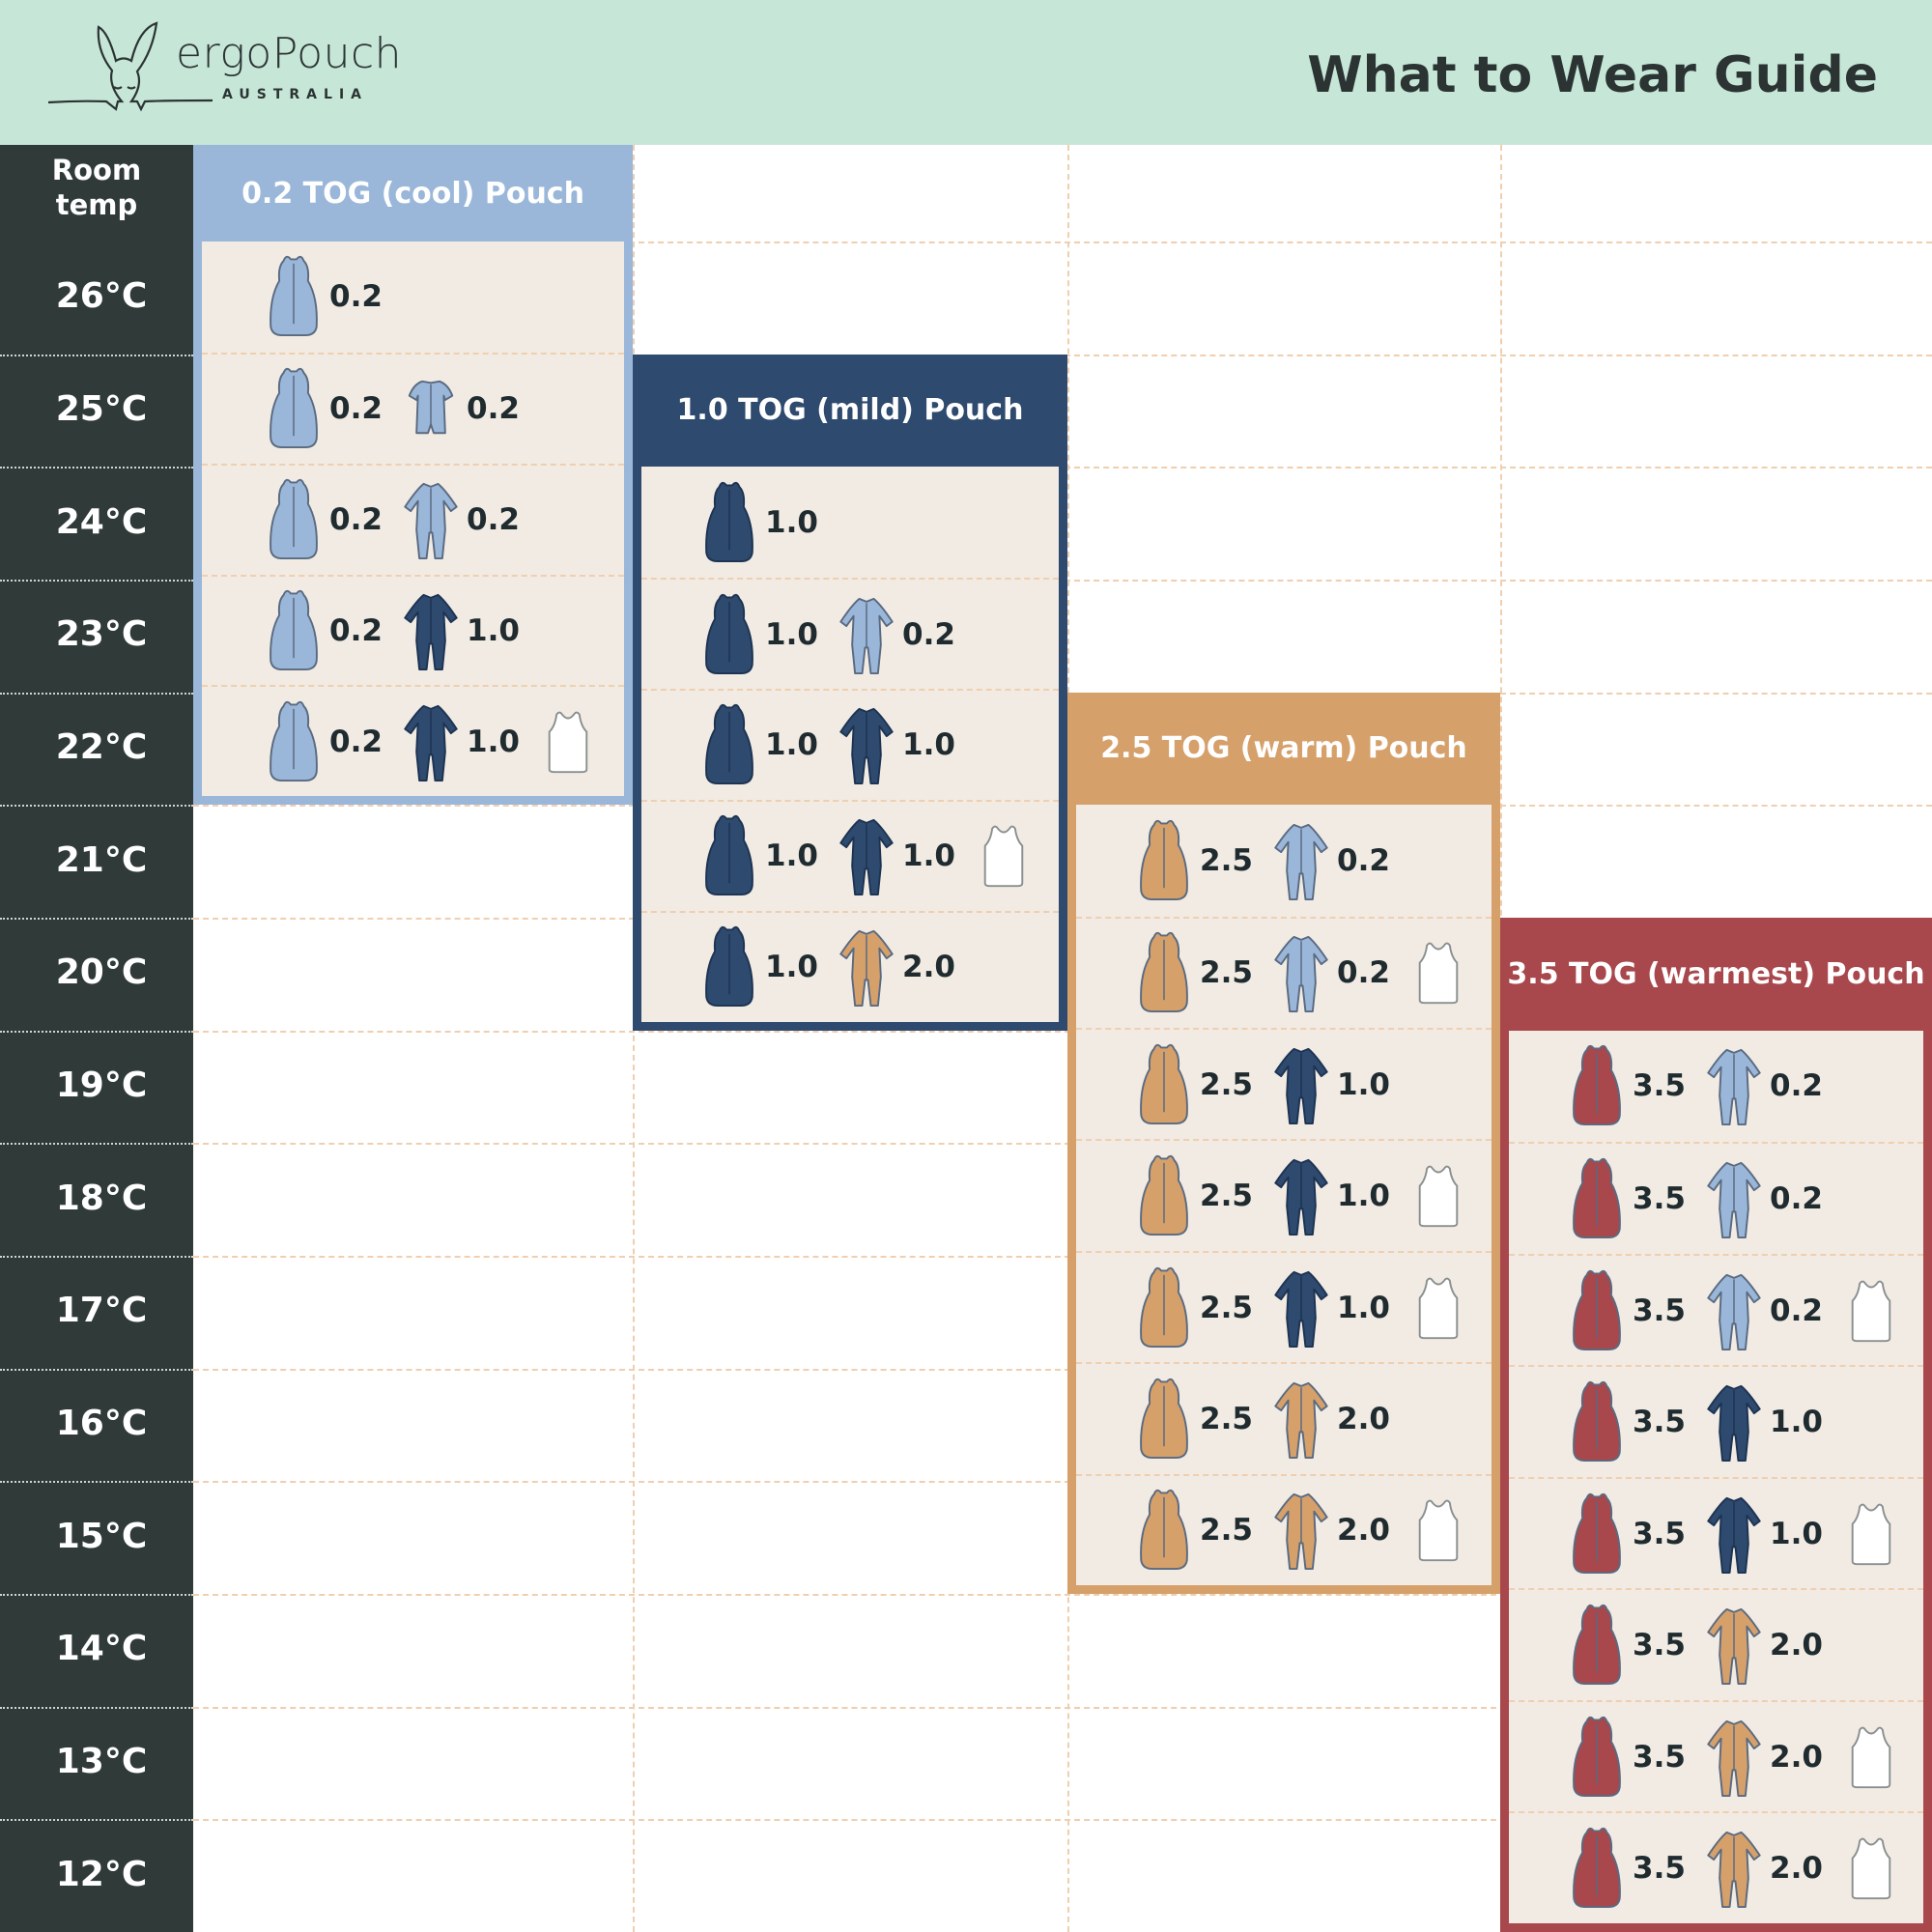  I want to click on room-temp-heading-line1: Room, so click(96, 170).